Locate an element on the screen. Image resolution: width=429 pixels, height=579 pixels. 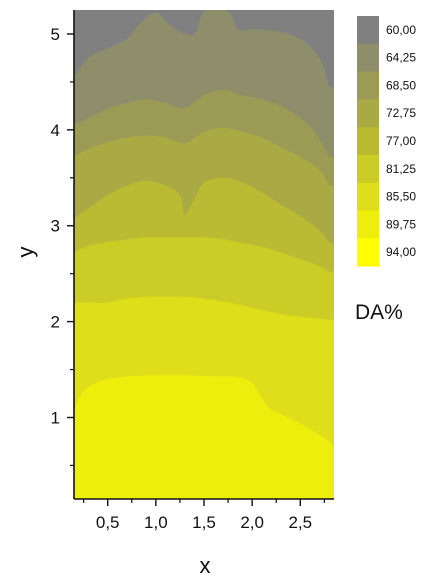
legend-label: 85,50 is located at coordinates (401, 197).